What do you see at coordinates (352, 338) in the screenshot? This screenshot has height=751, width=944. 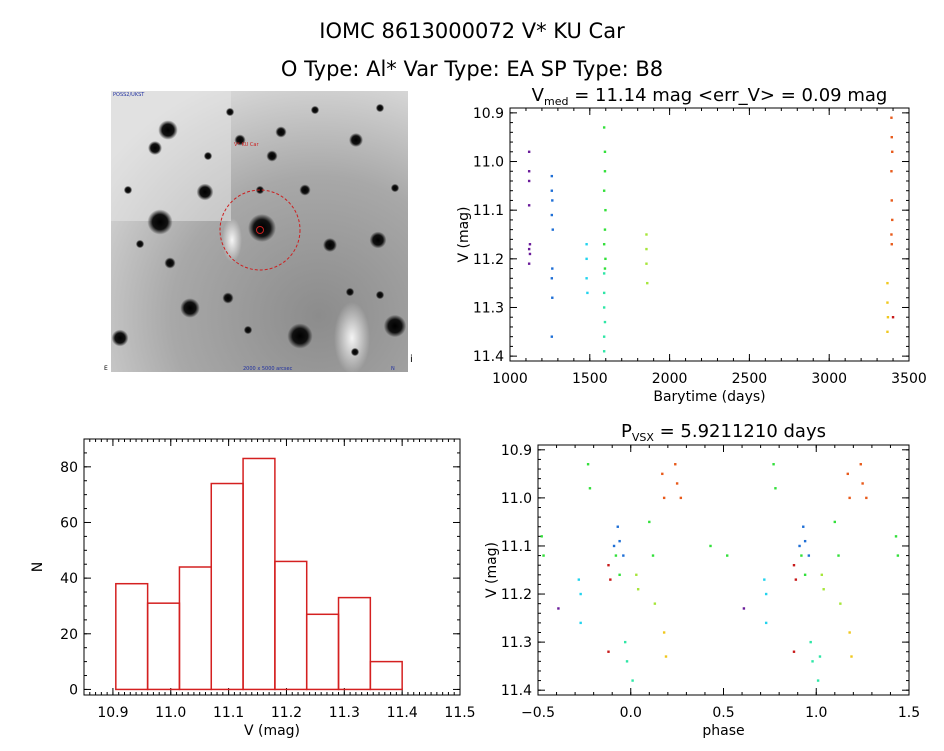 I see `finder-reflection-glow` at bounding box center [352, 338].